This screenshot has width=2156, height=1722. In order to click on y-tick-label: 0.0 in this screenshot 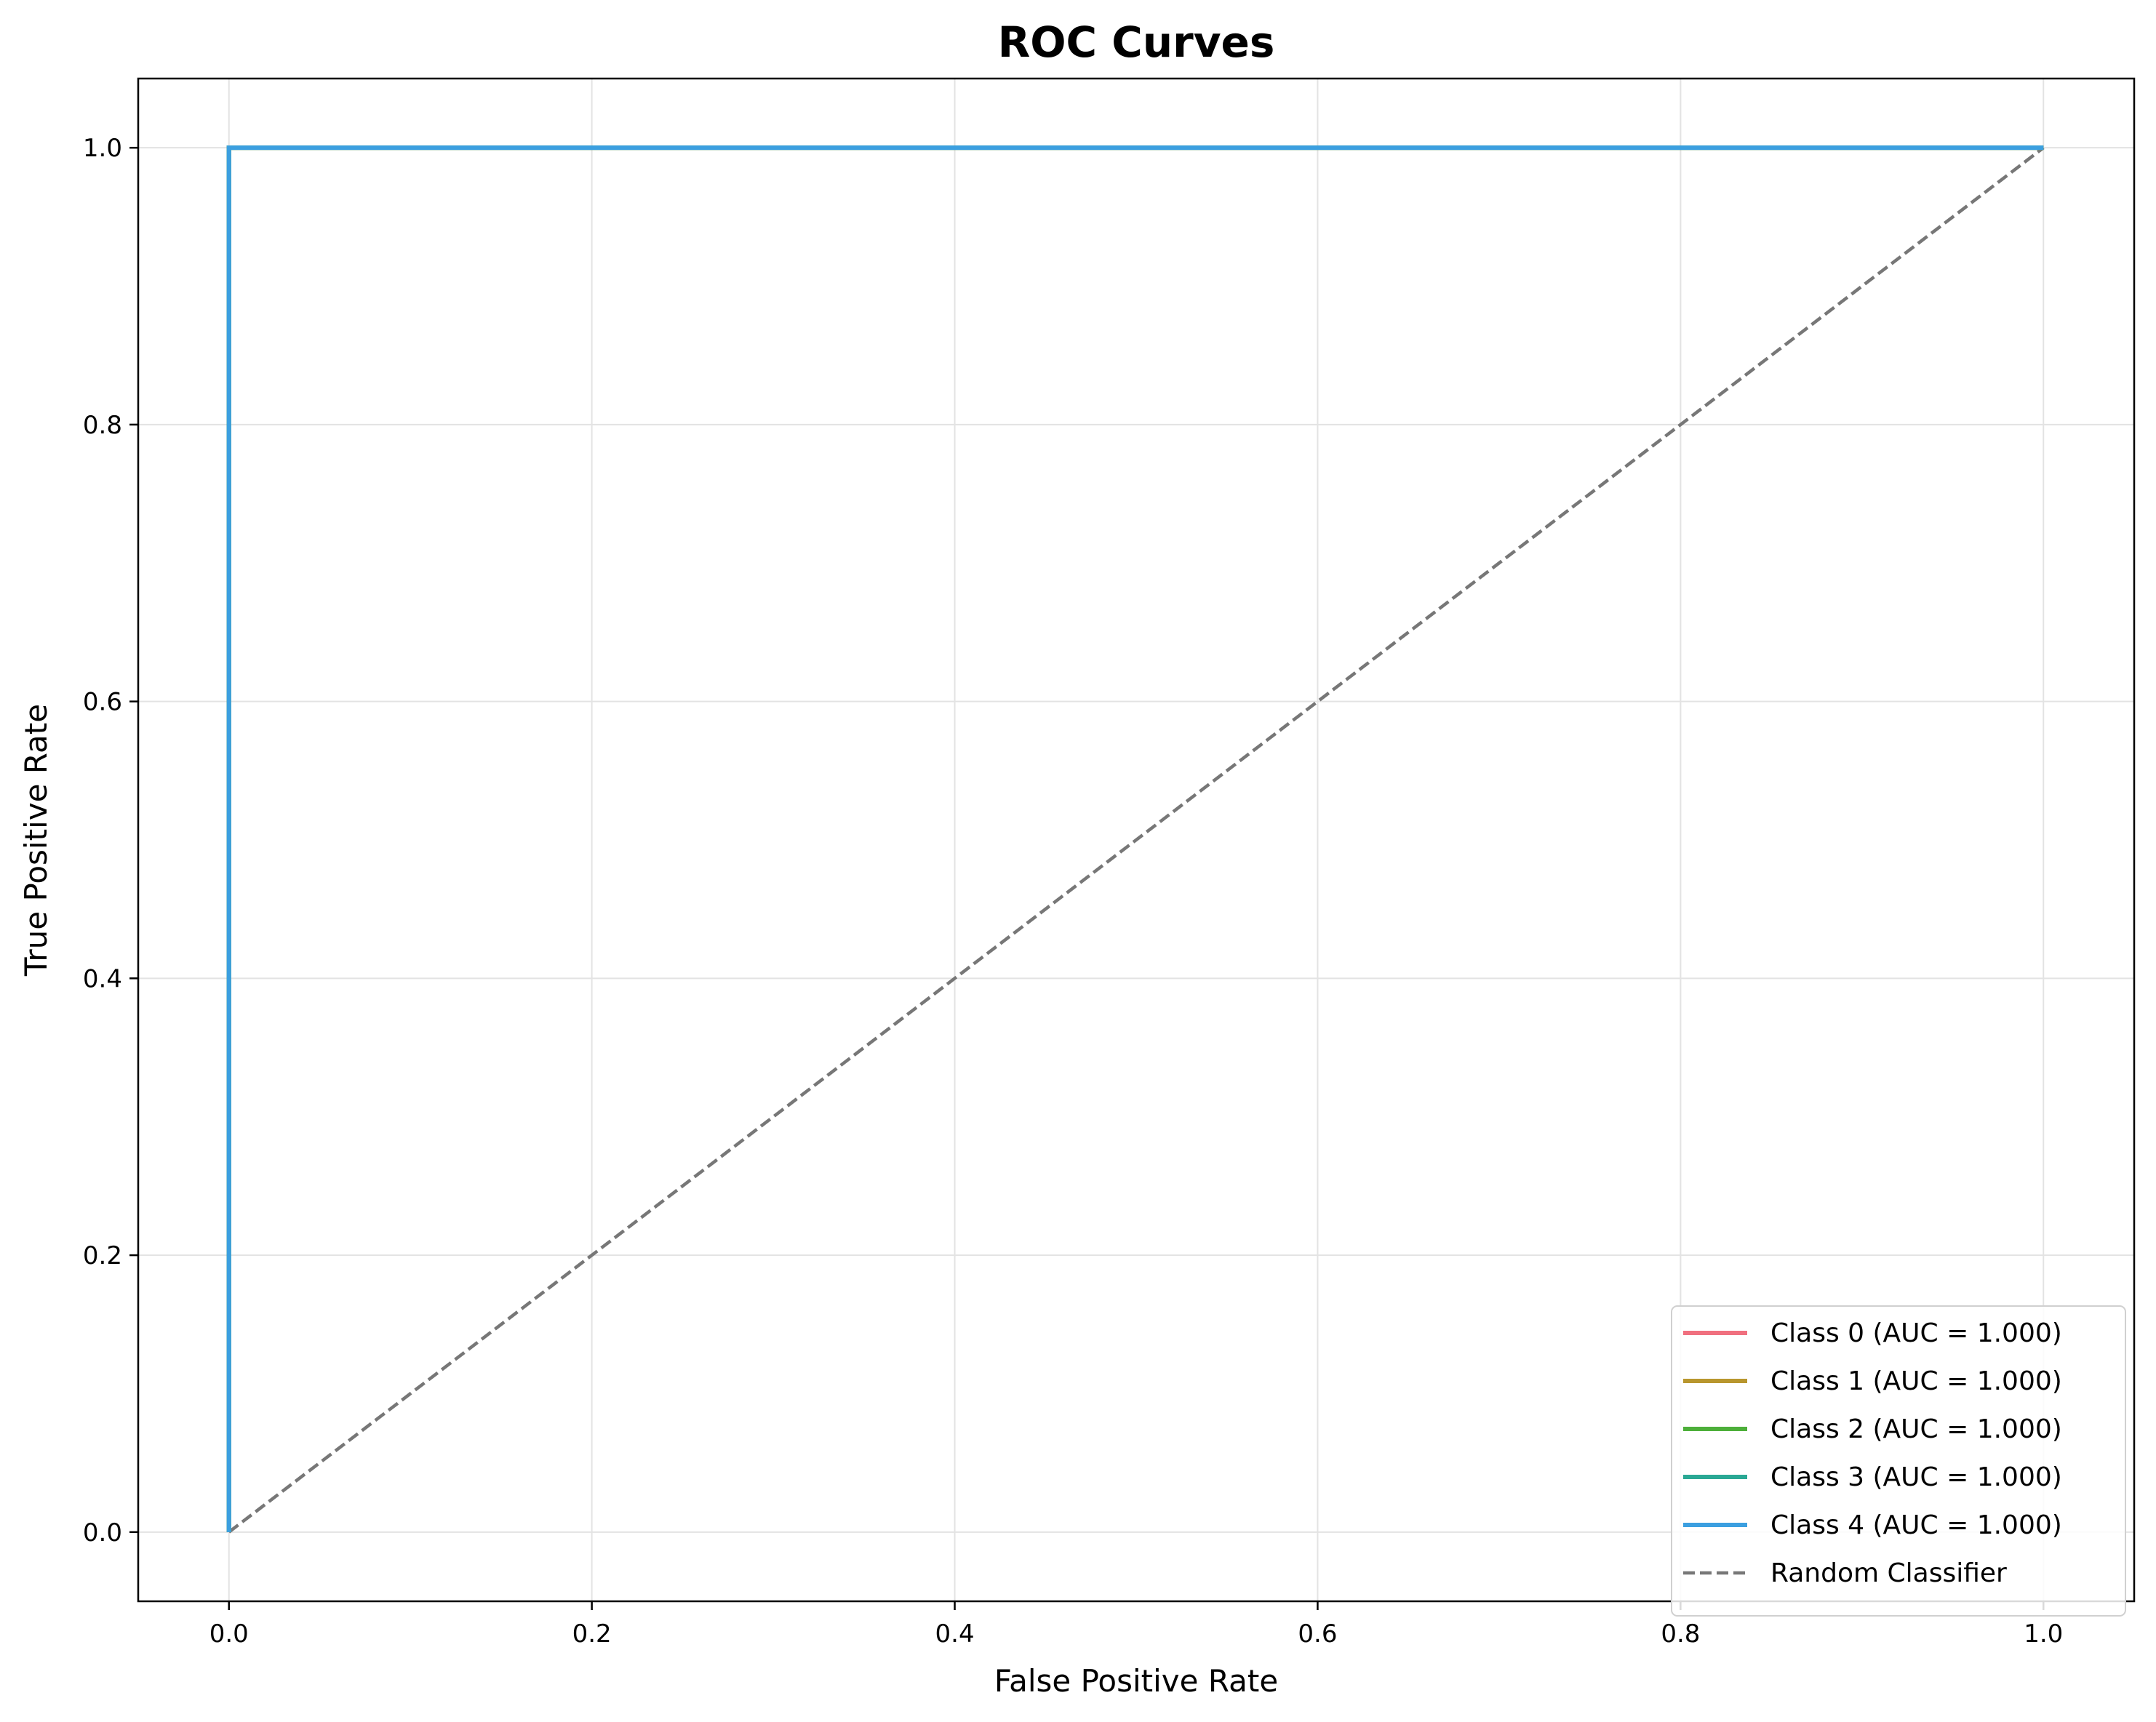, I will do `click(103, 1533)`.